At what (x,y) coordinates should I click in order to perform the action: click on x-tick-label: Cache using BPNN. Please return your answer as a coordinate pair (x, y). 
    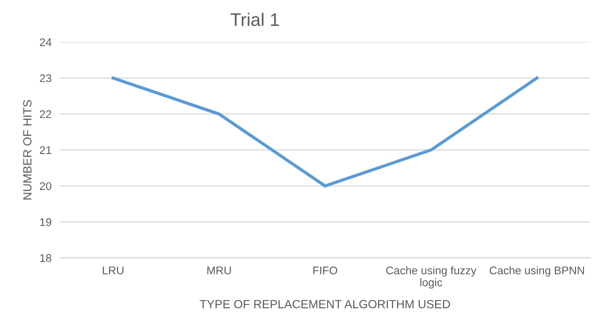
    Looking at the image, I should click on (537, 271).